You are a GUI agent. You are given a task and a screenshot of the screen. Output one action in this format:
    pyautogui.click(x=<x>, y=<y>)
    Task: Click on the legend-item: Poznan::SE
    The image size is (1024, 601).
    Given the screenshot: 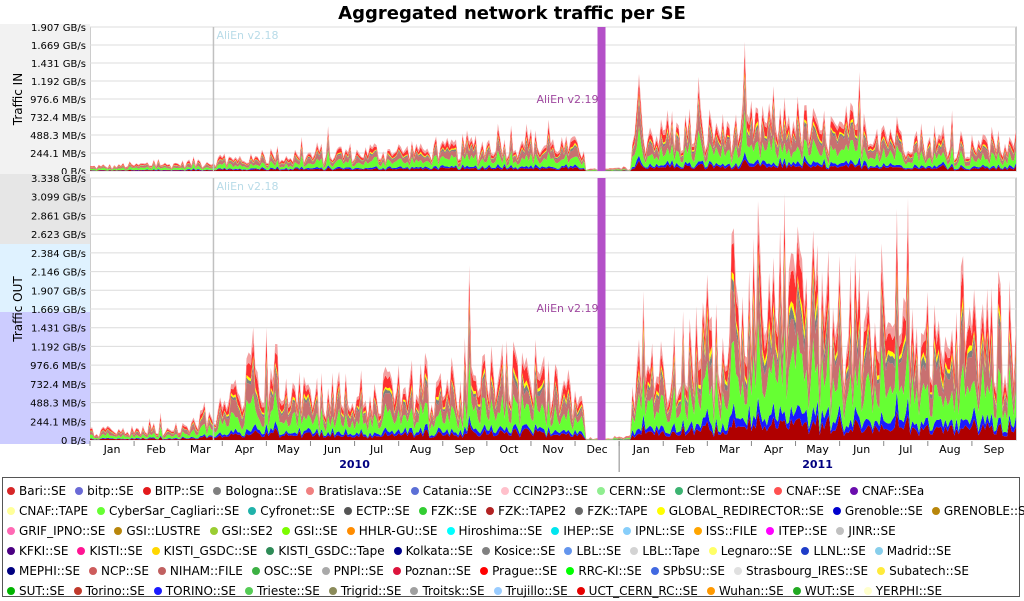 What is the action you would take?
    pyautogui.click(x=432, y=571)
    